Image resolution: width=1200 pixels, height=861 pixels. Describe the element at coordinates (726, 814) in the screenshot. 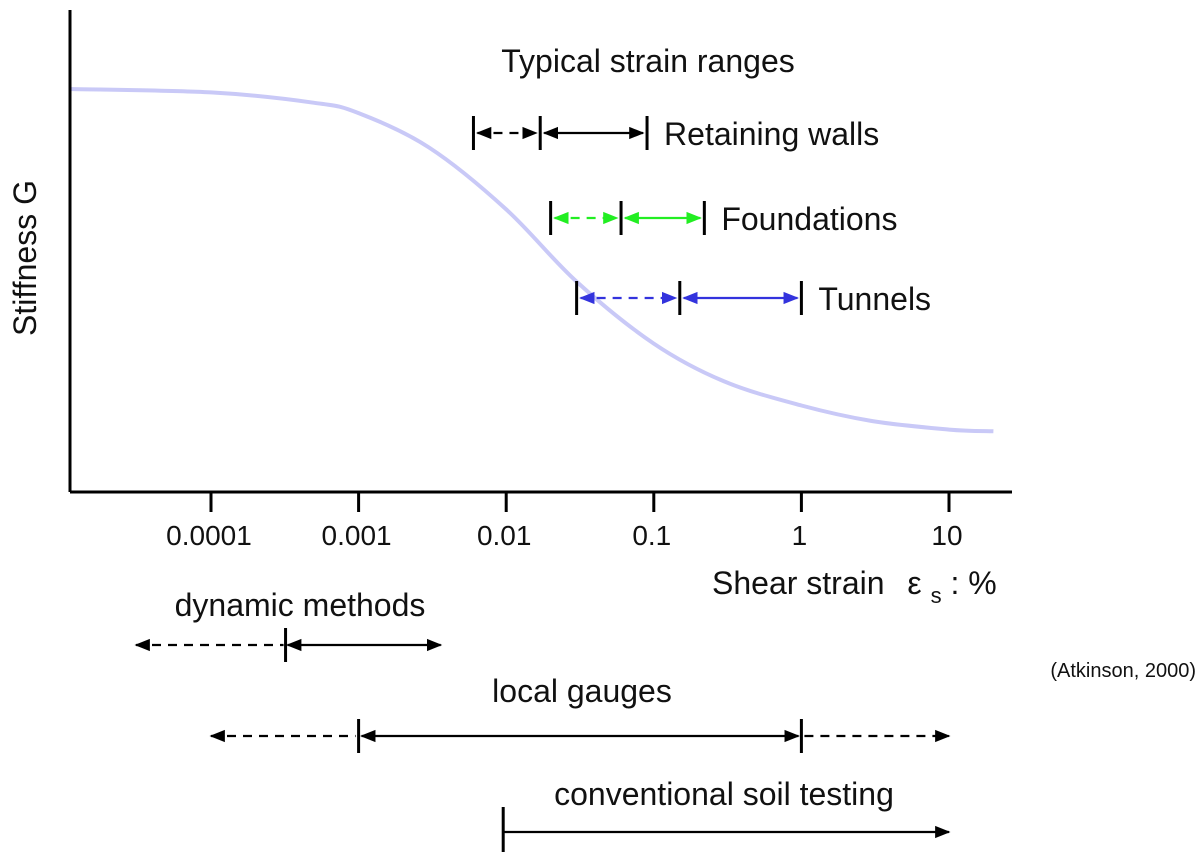

I see `testing-method-conventional-soil-testing: conventional soil testing` at that location.